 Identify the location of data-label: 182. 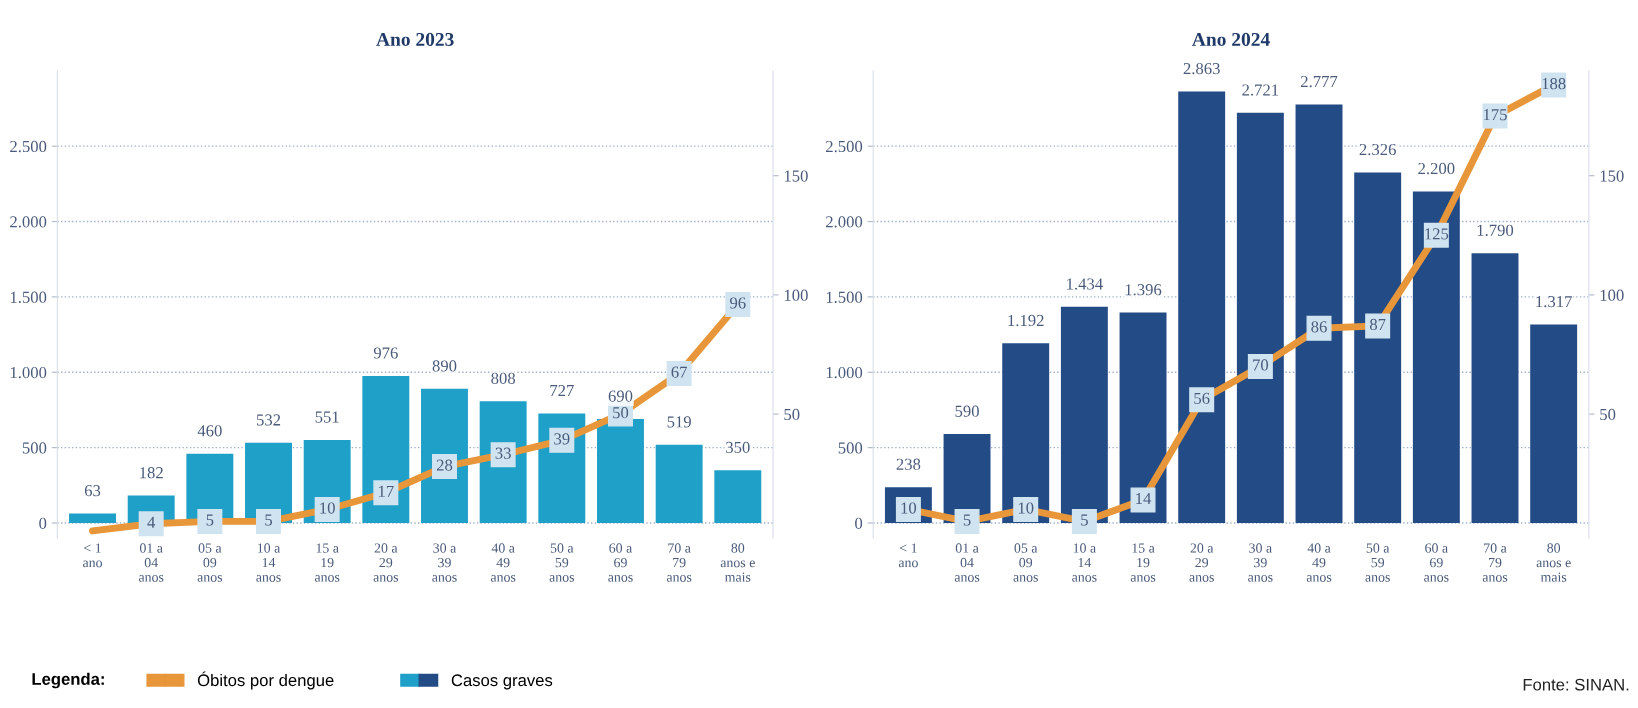
(151, 473).